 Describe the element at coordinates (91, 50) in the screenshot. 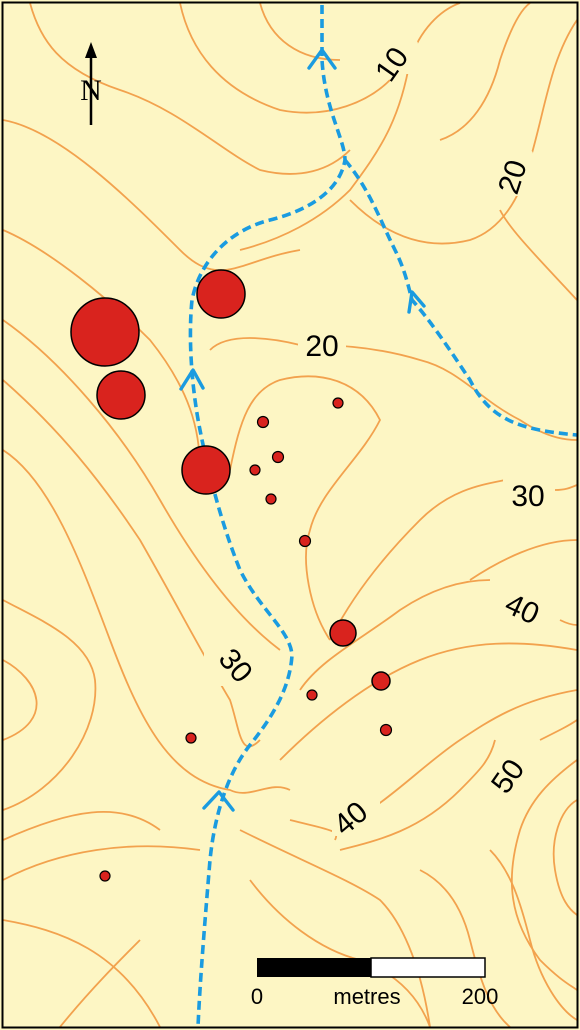

I see `north-arrow-head-icon` at that location.